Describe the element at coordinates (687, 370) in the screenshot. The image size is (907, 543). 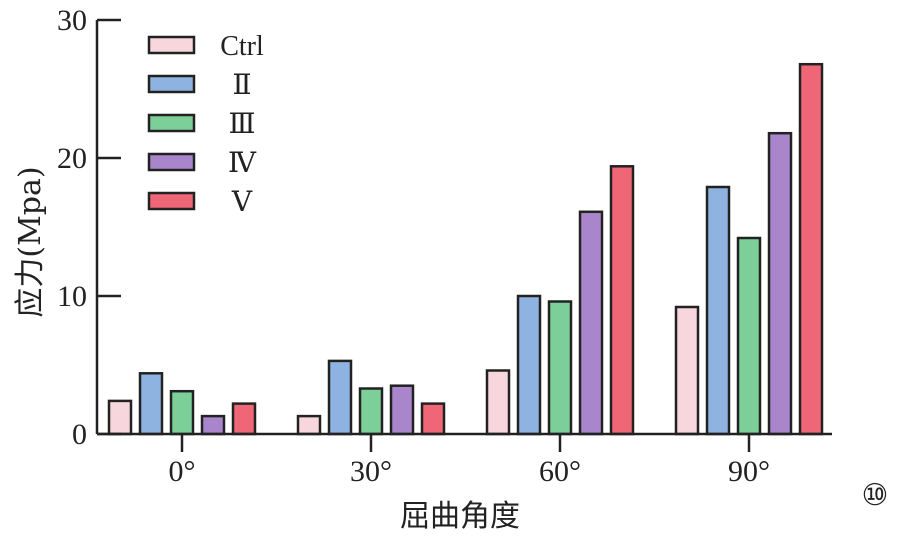
I see `bar-Ctrl-90°` at that location.